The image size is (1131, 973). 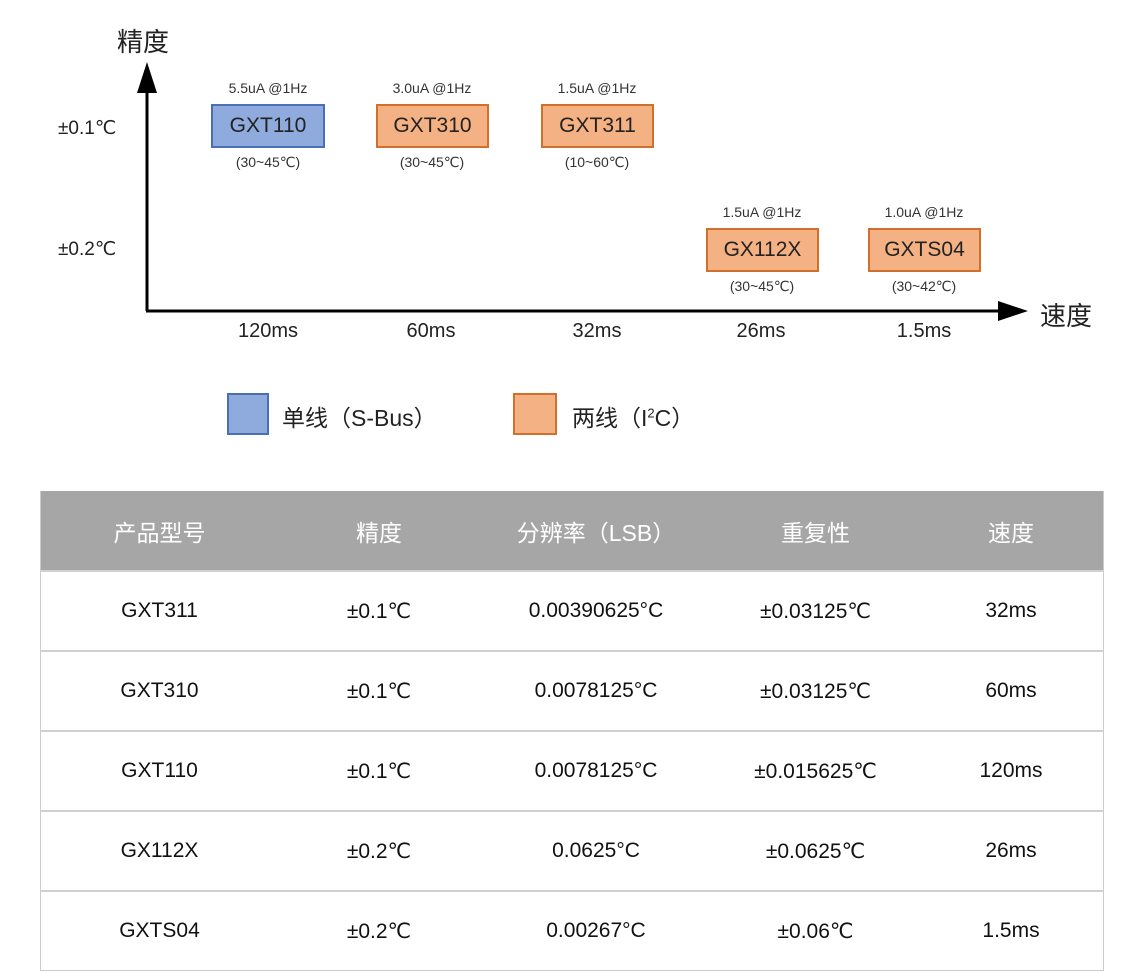 What do you see at coordinates (1011, 531) in the screenshot?
I see `column-header: 速度` at bounding box center [1011, 531].